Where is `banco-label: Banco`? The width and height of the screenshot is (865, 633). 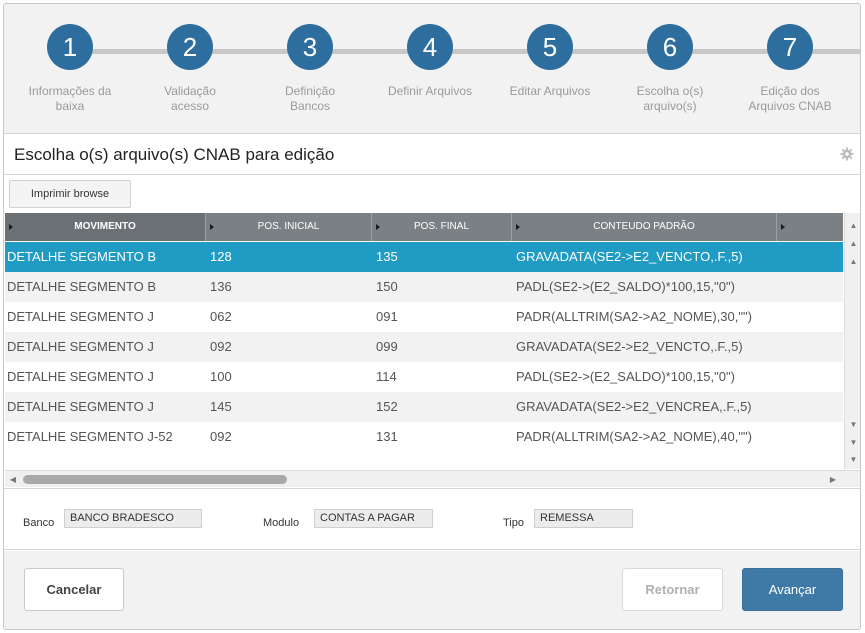 banco-label: Banco is located at coordinates (39, 523).